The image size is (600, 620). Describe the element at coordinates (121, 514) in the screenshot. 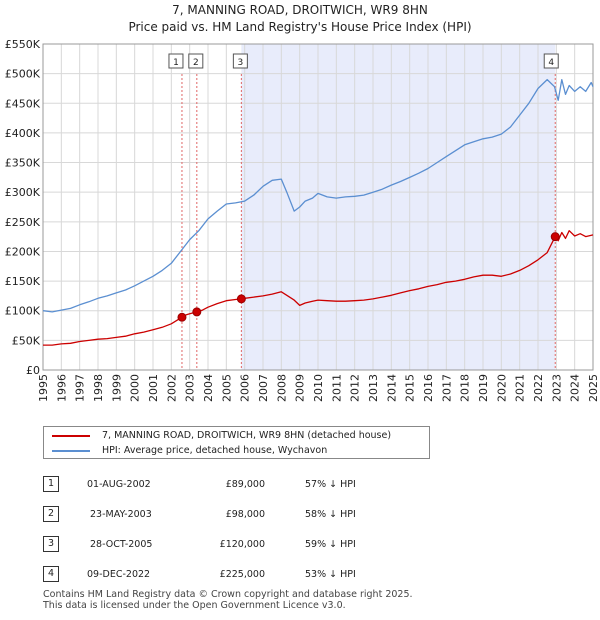

I see `transaction-date: 23-MAY-2003` at that location.